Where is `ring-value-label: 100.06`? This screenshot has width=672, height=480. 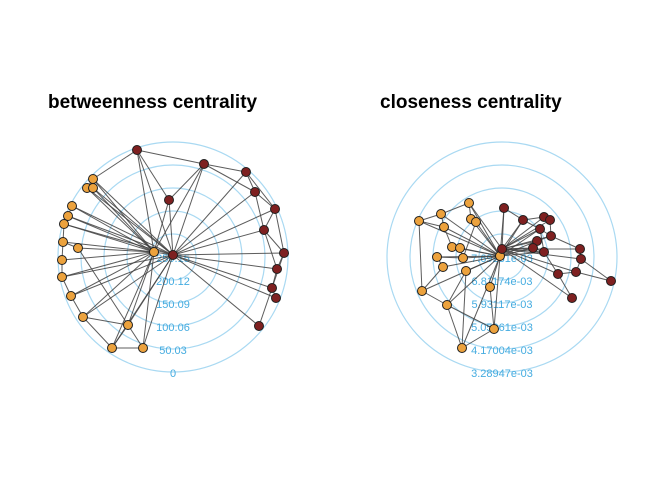
ring-value-label: 100.06 is located at coordinates (173, 328).